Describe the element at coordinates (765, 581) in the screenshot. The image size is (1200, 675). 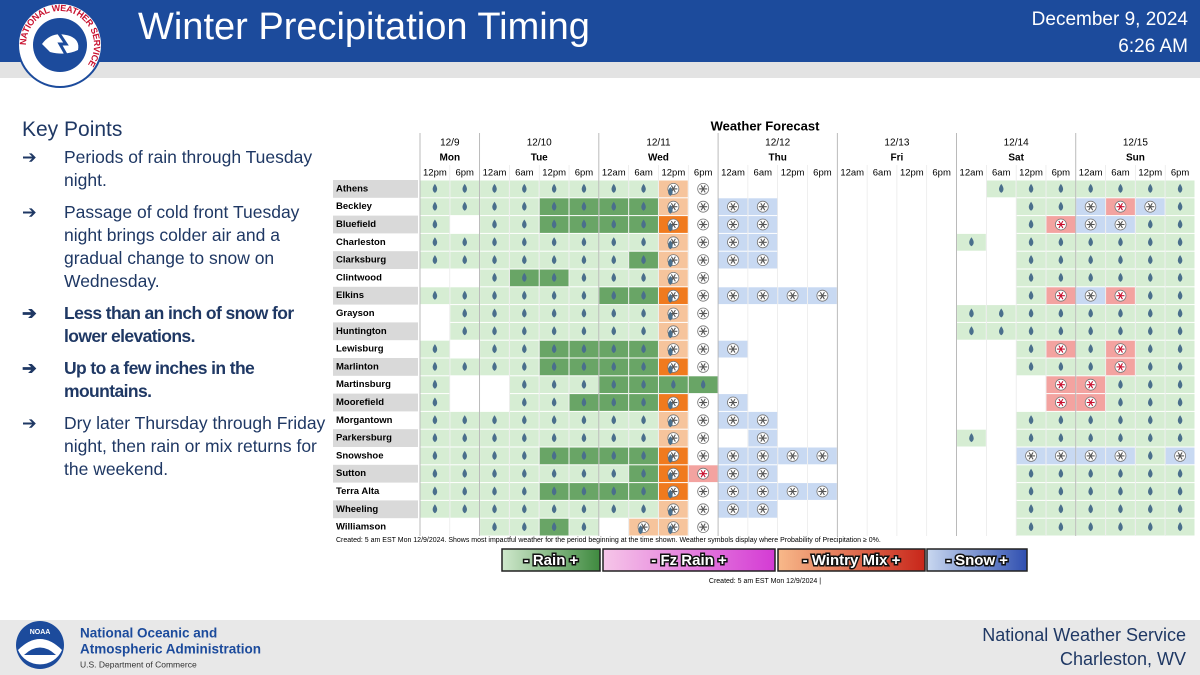
I see `created-note: Created: 5 am EST Mon 12/9/2024 |` at that location.